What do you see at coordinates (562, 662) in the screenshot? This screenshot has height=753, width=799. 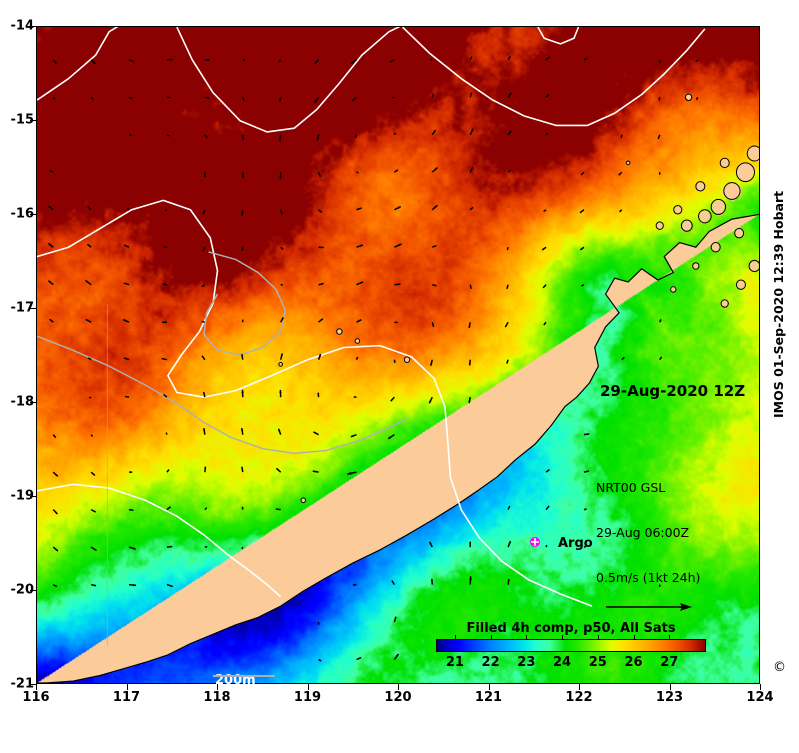 I see `colorbar-tick-label: 24` at bounding box center [562, 662].